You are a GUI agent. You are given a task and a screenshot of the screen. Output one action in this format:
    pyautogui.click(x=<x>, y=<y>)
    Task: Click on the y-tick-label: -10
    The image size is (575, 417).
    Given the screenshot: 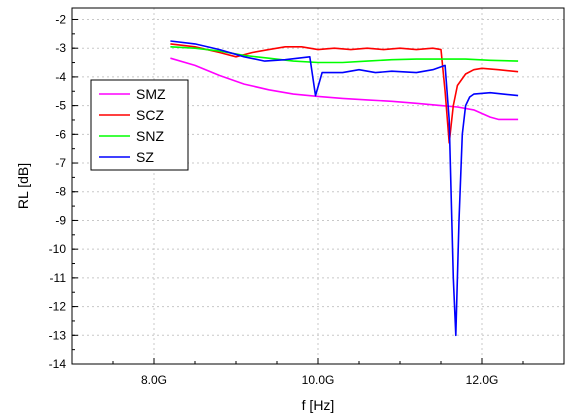 What is the action you would take?
    pyautogui.click(x=58, y=249)
    